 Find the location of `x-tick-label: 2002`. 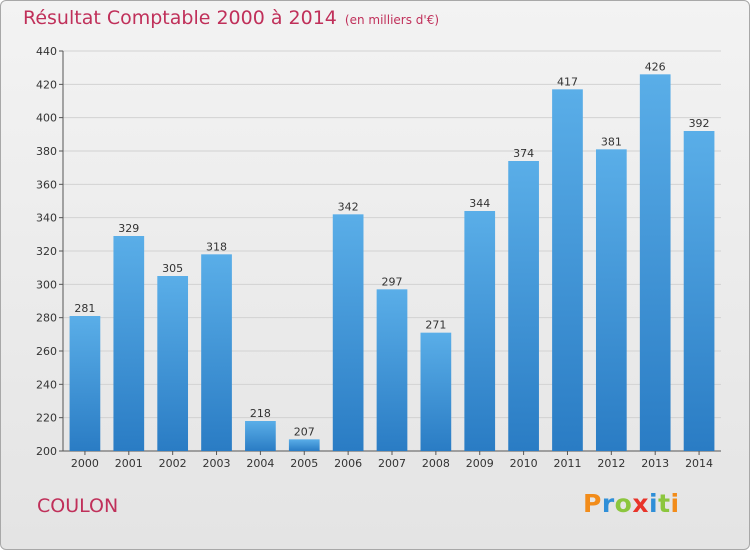

x-tick-label: 2002 is located at coordinates (173, 463).